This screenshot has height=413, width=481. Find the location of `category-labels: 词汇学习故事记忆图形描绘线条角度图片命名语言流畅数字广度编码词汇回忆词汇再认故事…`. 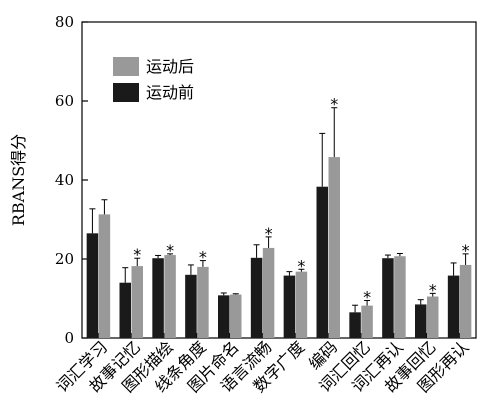

category-labels: 词汇学习故事记忆图形描绘线条角度图片命名语言流畅数字广度编码词汇回忆词汇再认故事… is located at coordinates (263, 366).